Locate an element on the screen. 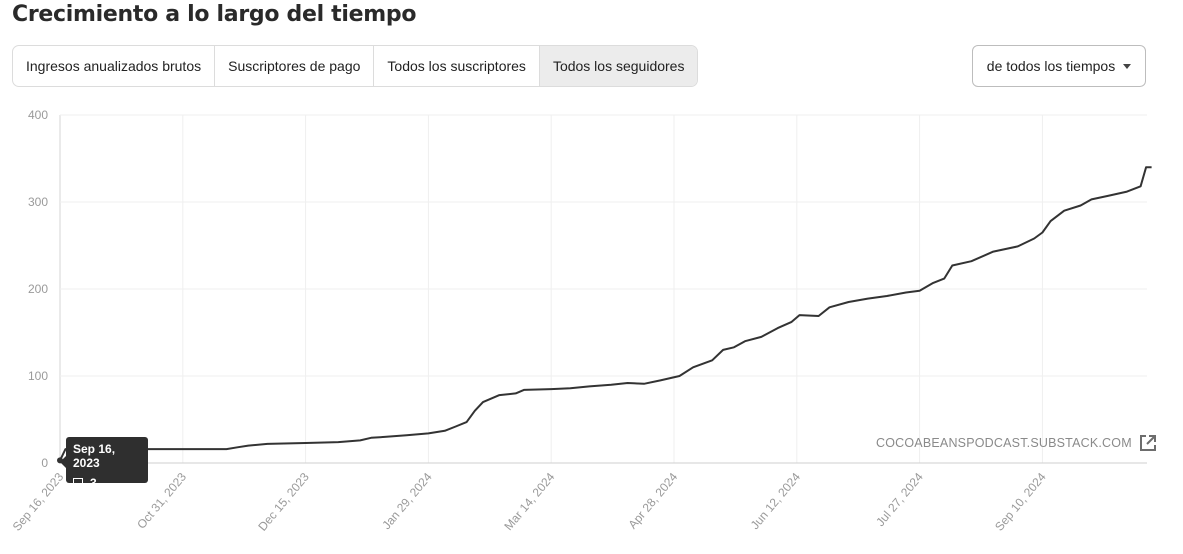 The image size is (1183, 554). x-tick-label: Dec 15, 2023 is located at coordinates (283, 502).